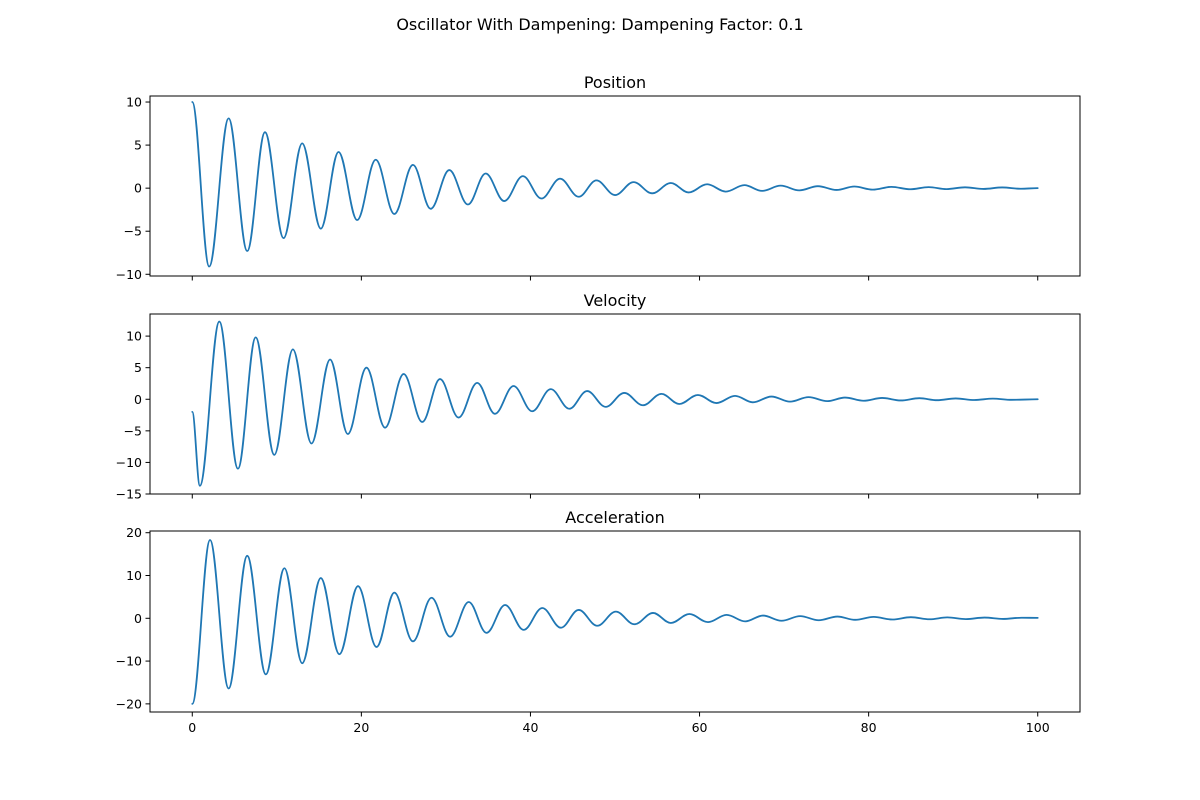  What do you see at coordinates (129, 494) in the screenshot?
I see `velocity-y-tick-label: −15` at bounding box center [129, 494].